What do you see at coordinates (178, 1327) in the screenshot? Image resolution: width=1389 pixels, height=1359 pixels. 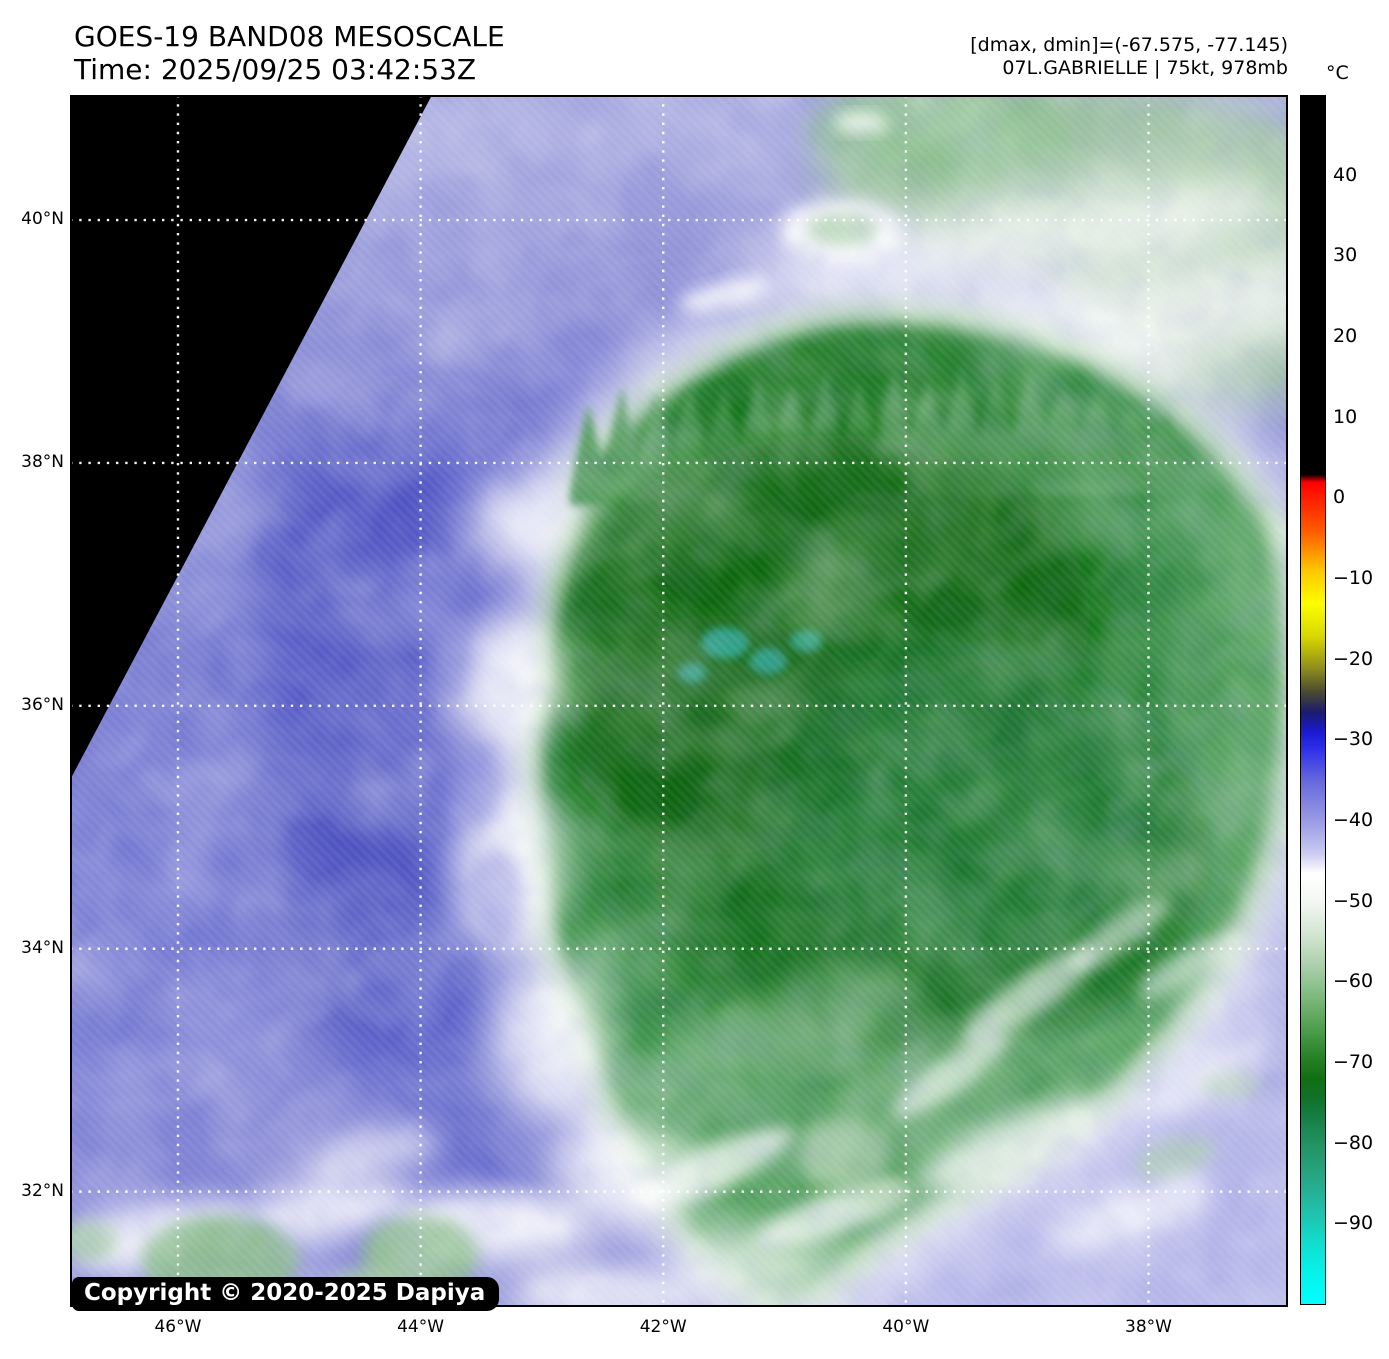 I see `lon-tick-label: 46°W` at bounding box center [178, 1327].